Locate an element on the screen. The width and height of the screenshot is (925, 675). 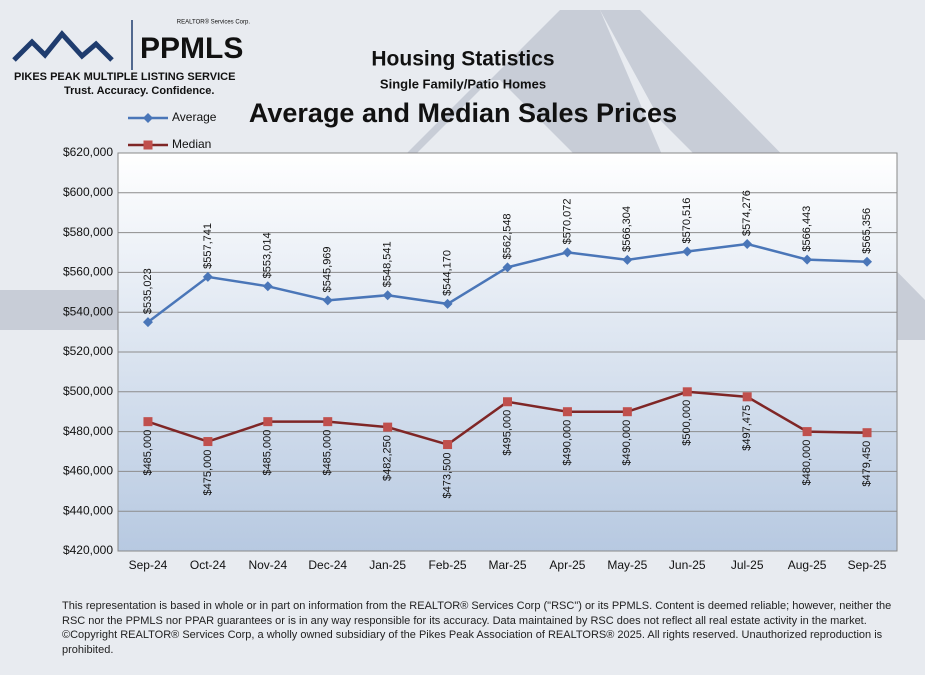
legend-label: Median is located at coordinates (191, 144).